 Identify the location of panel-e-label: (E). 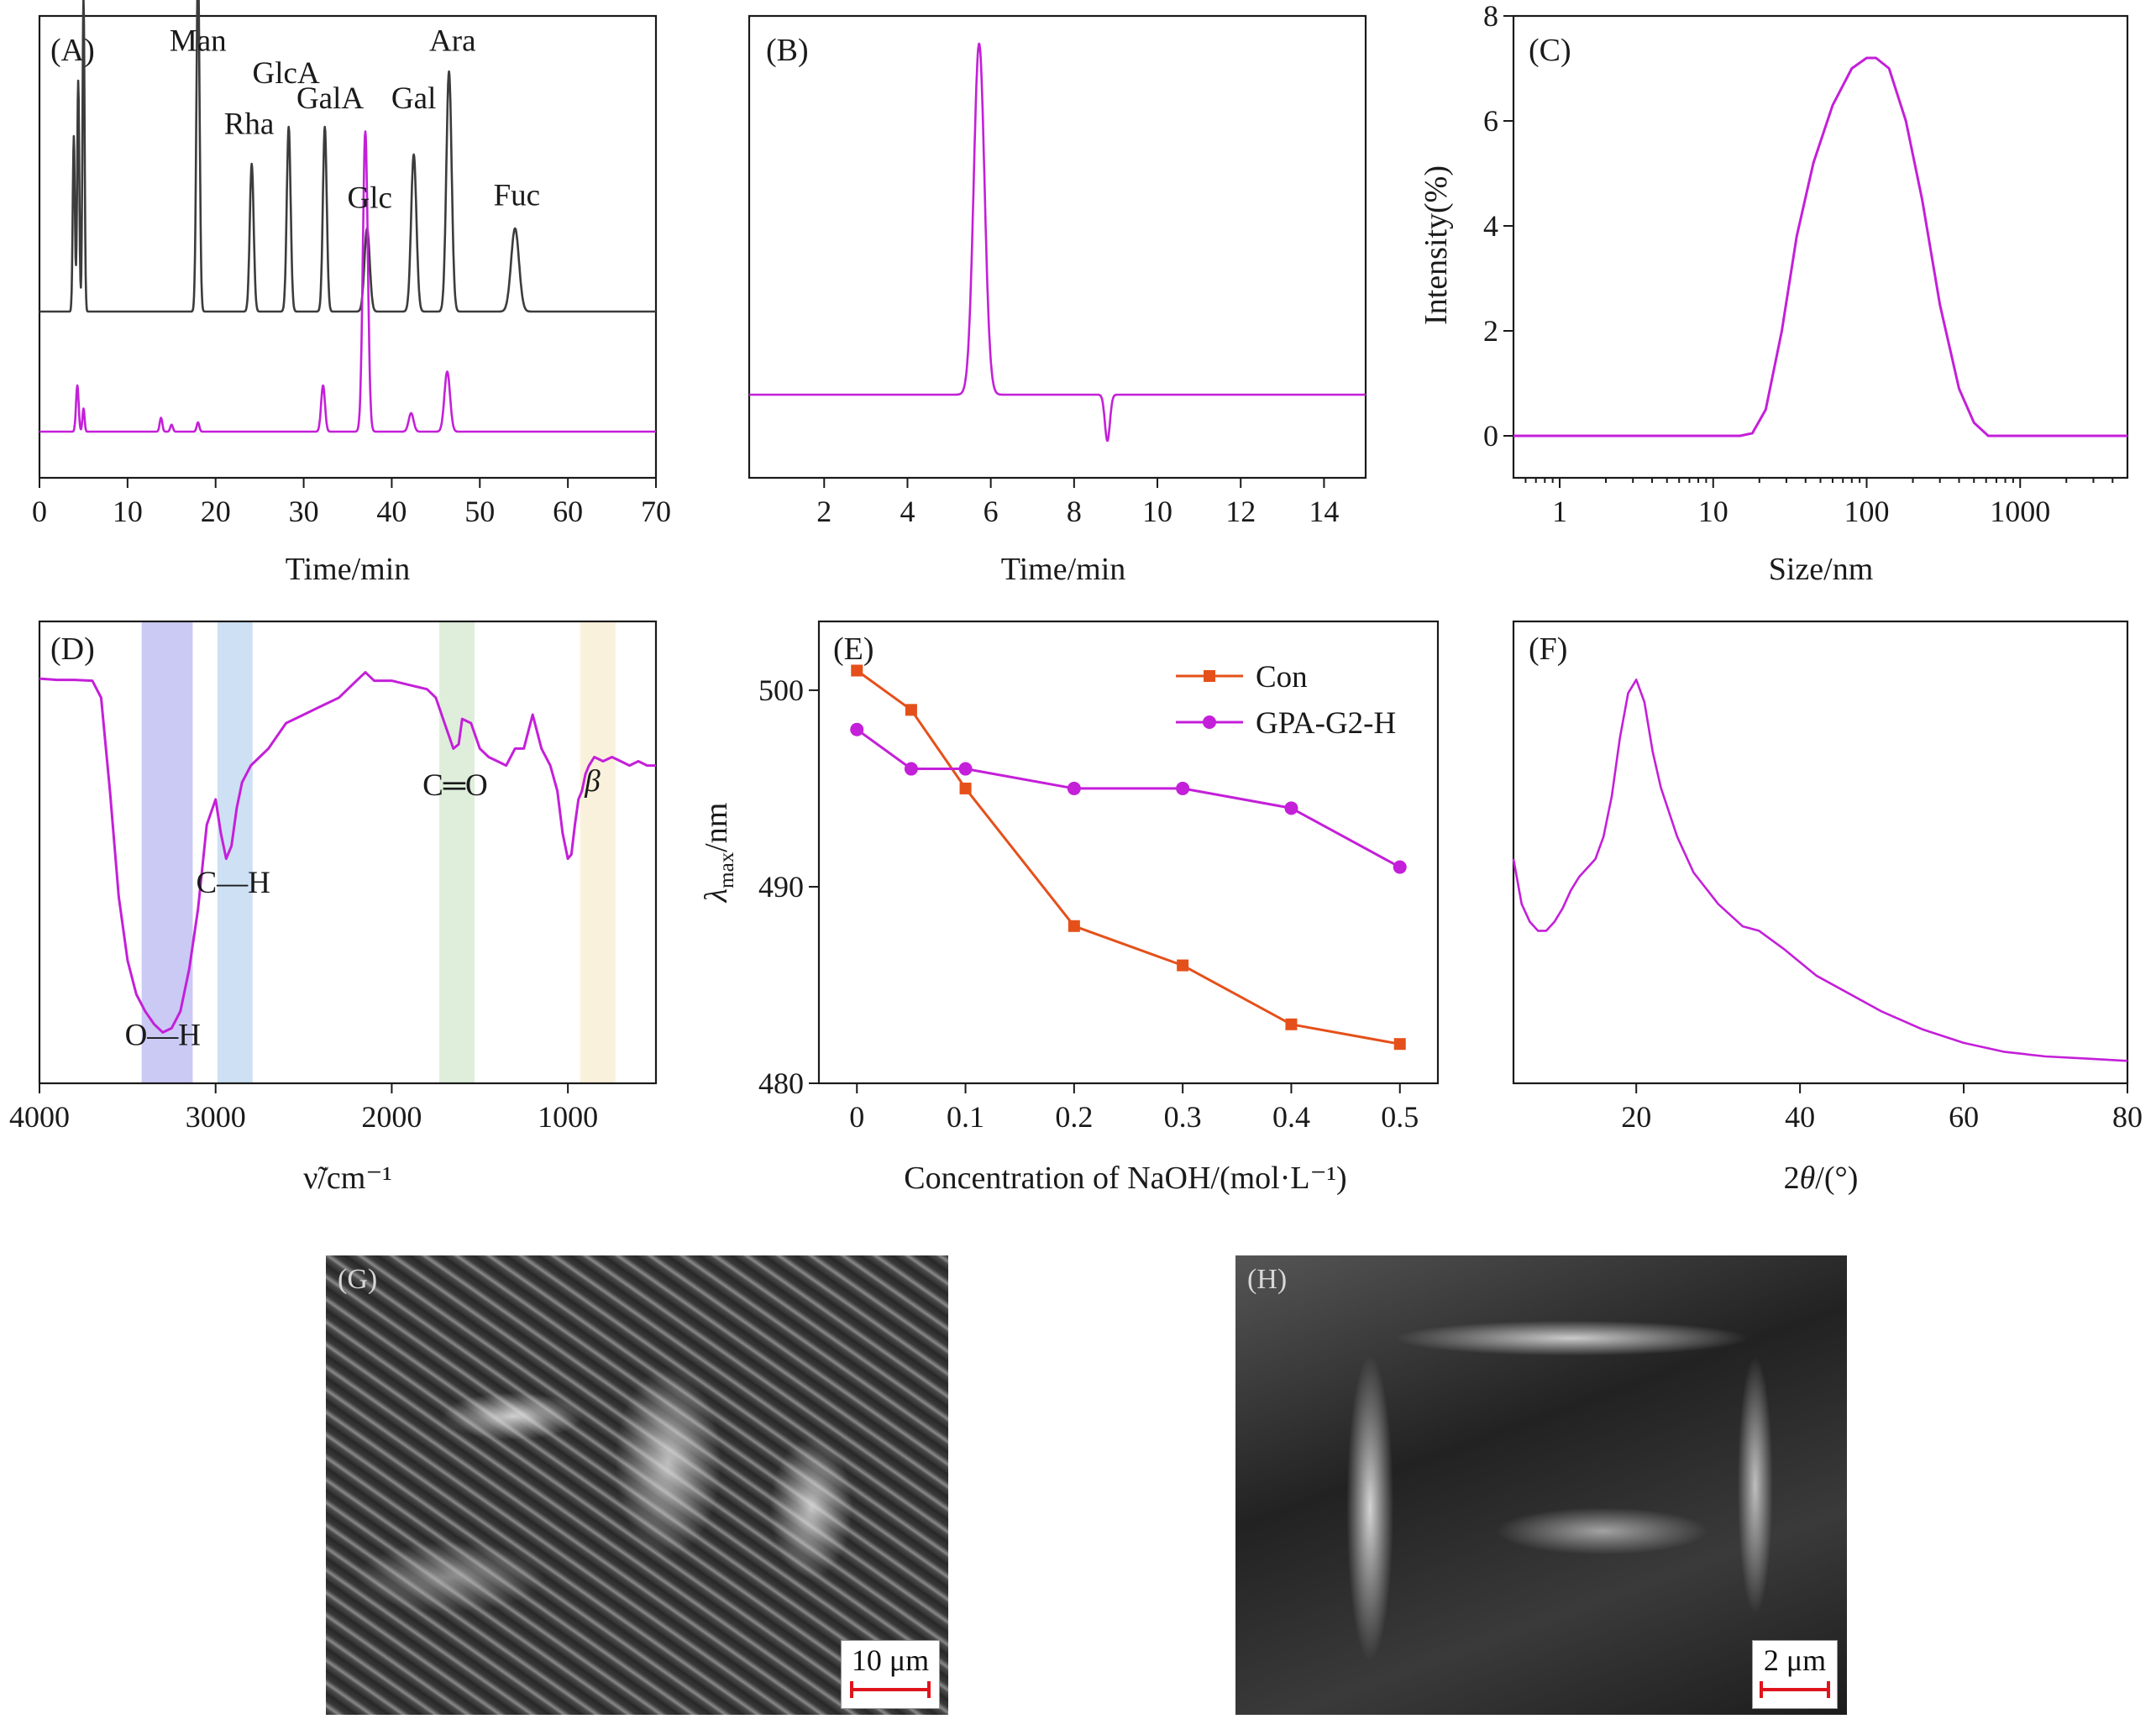
(853, 649).